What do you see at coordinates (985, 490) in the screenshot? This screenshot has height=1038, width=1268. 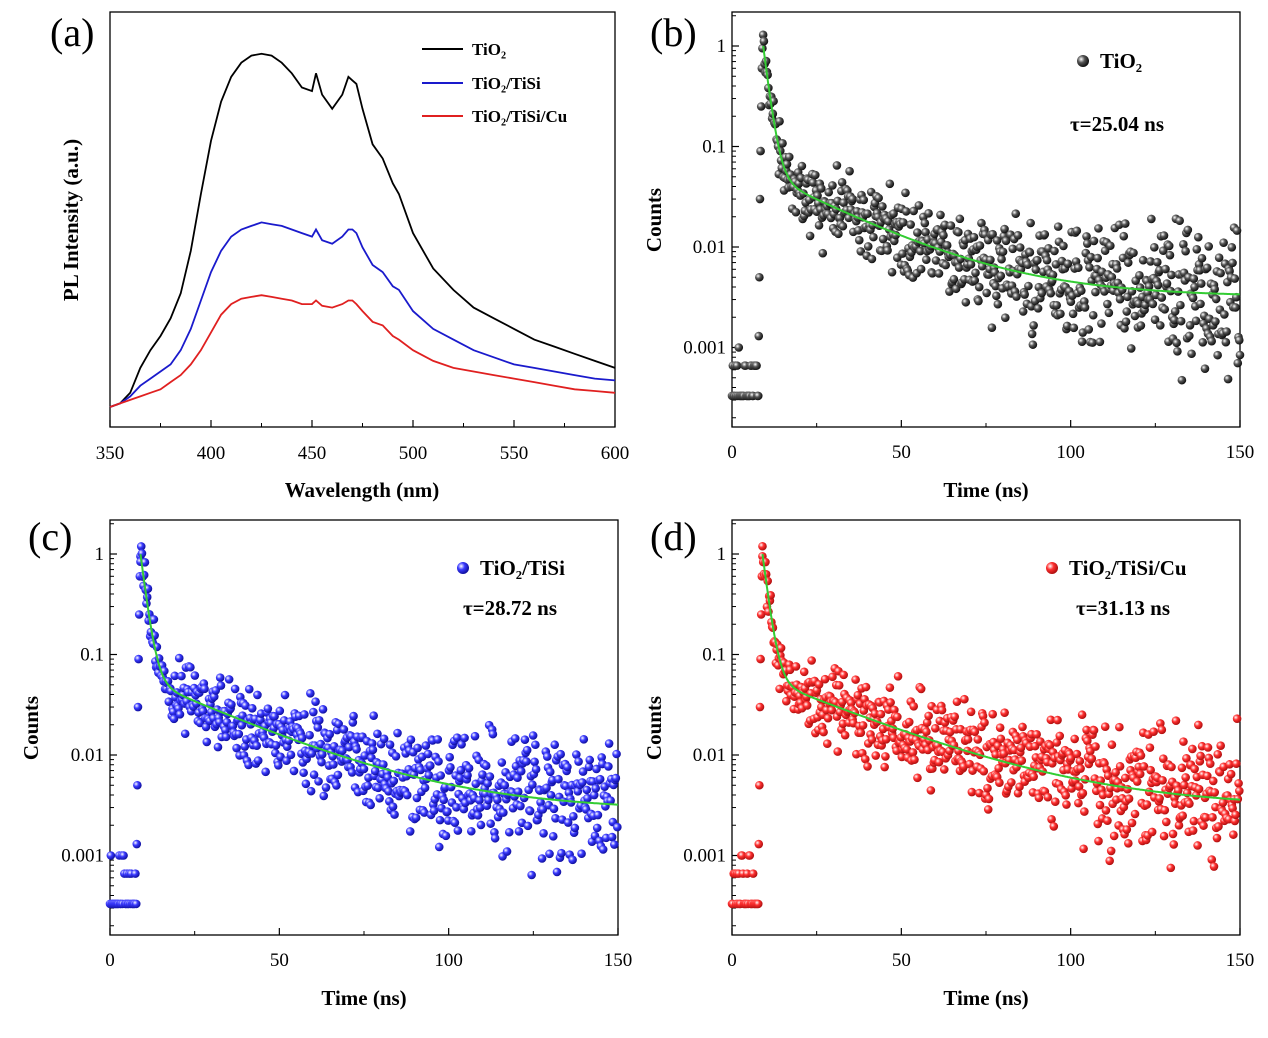 I see `panel-b-xlabel: Time (ns)` at bounding box center [985, 490].